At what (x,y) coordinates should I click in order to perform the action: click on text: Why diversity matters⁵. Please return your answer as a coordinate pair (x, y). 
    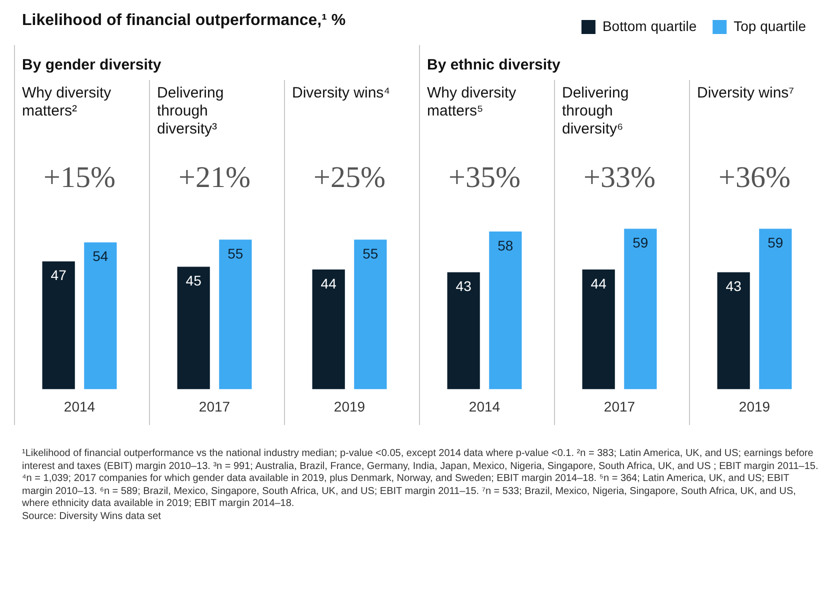
    Looking at the image, I should click on (472, 102).